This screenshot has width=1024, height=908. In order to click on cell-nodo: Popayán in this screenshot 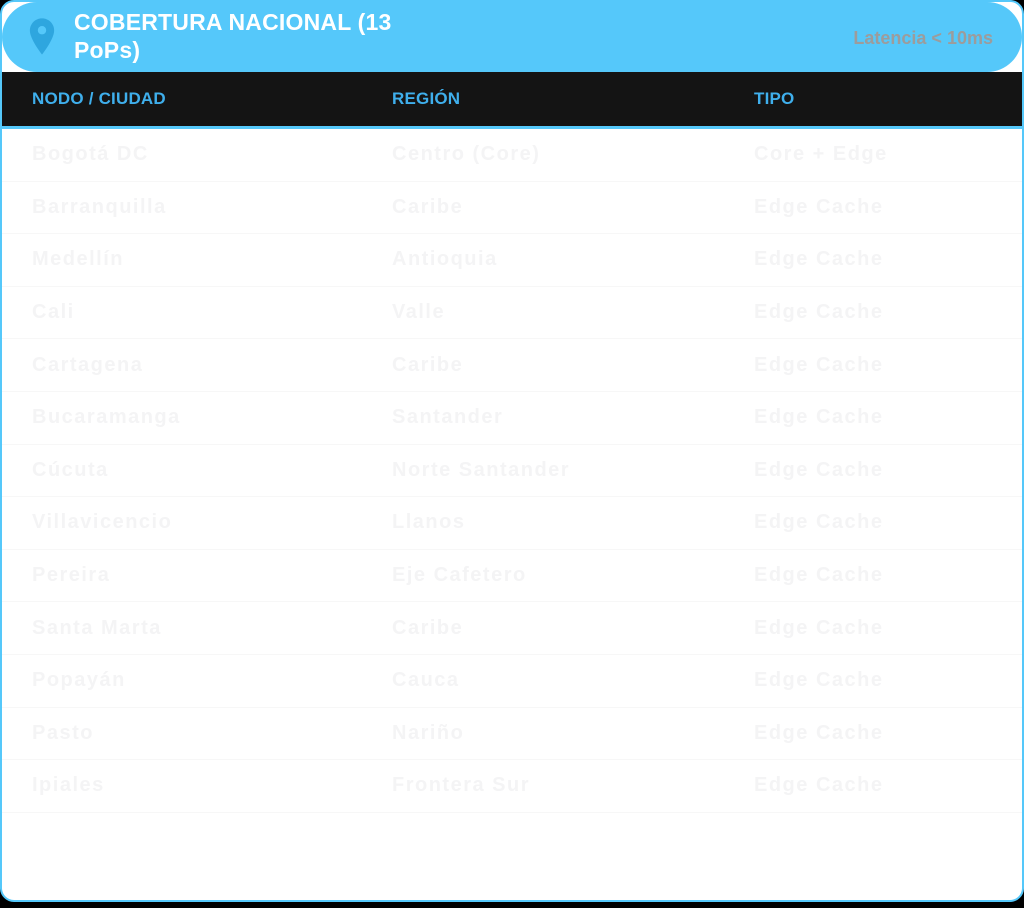, I will do `click(79, 680)`.